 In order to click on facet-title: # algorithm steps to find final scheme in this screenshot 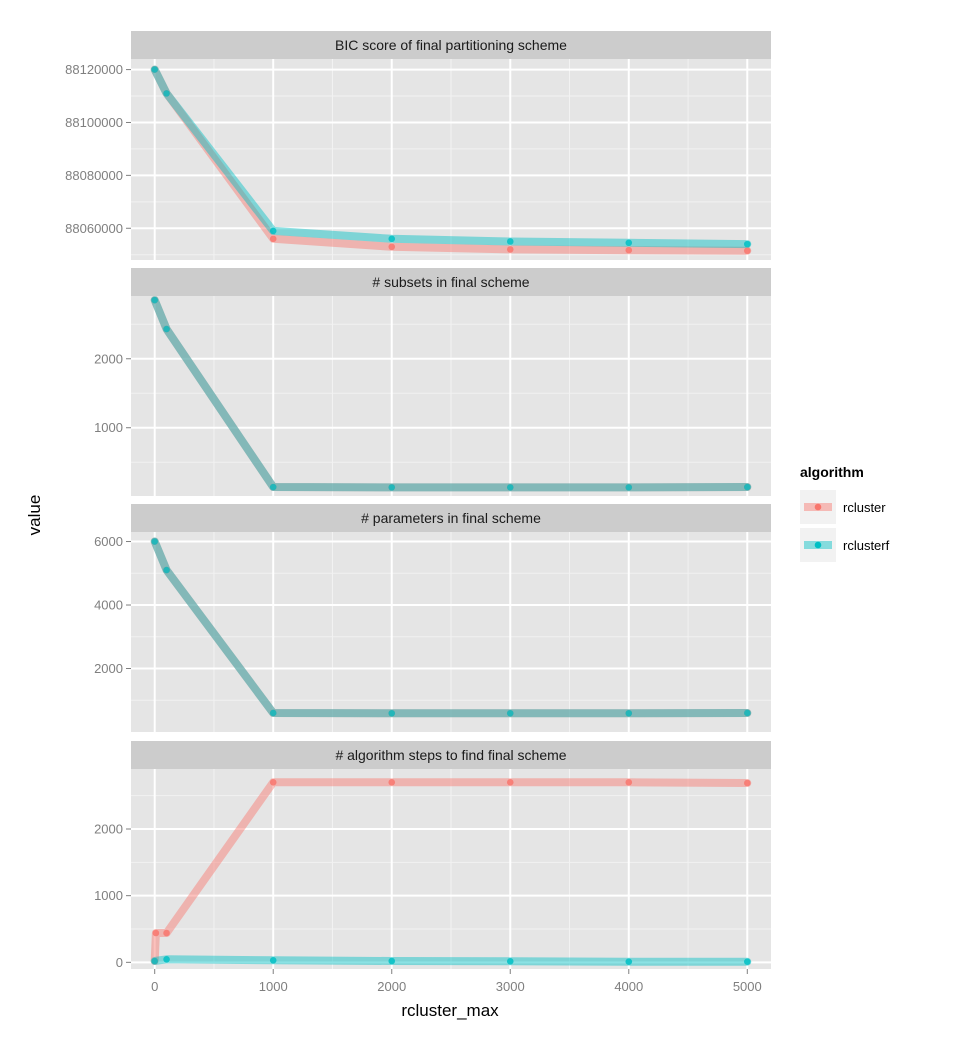, I will do `click(450, 755)`.